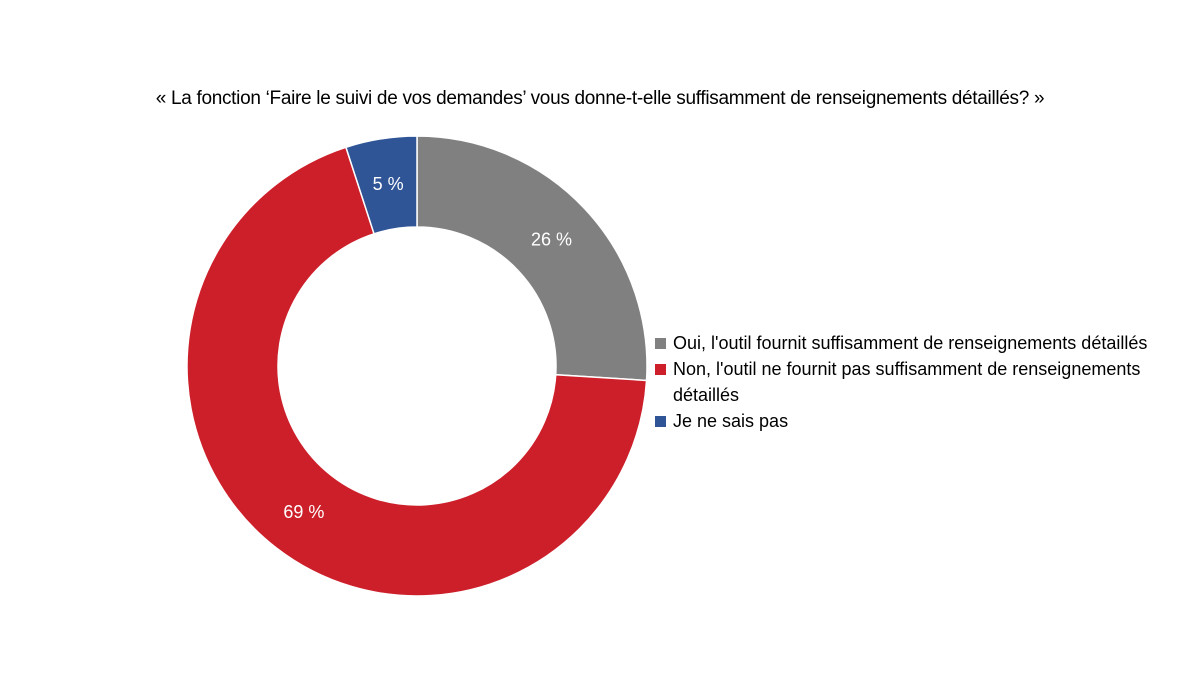 This screenshot has width=1200, height=675. What do you see at coordinates (303, 512) in the screenshot?
I see `data-label-1: 69 %` at bounding box center [303, 512].